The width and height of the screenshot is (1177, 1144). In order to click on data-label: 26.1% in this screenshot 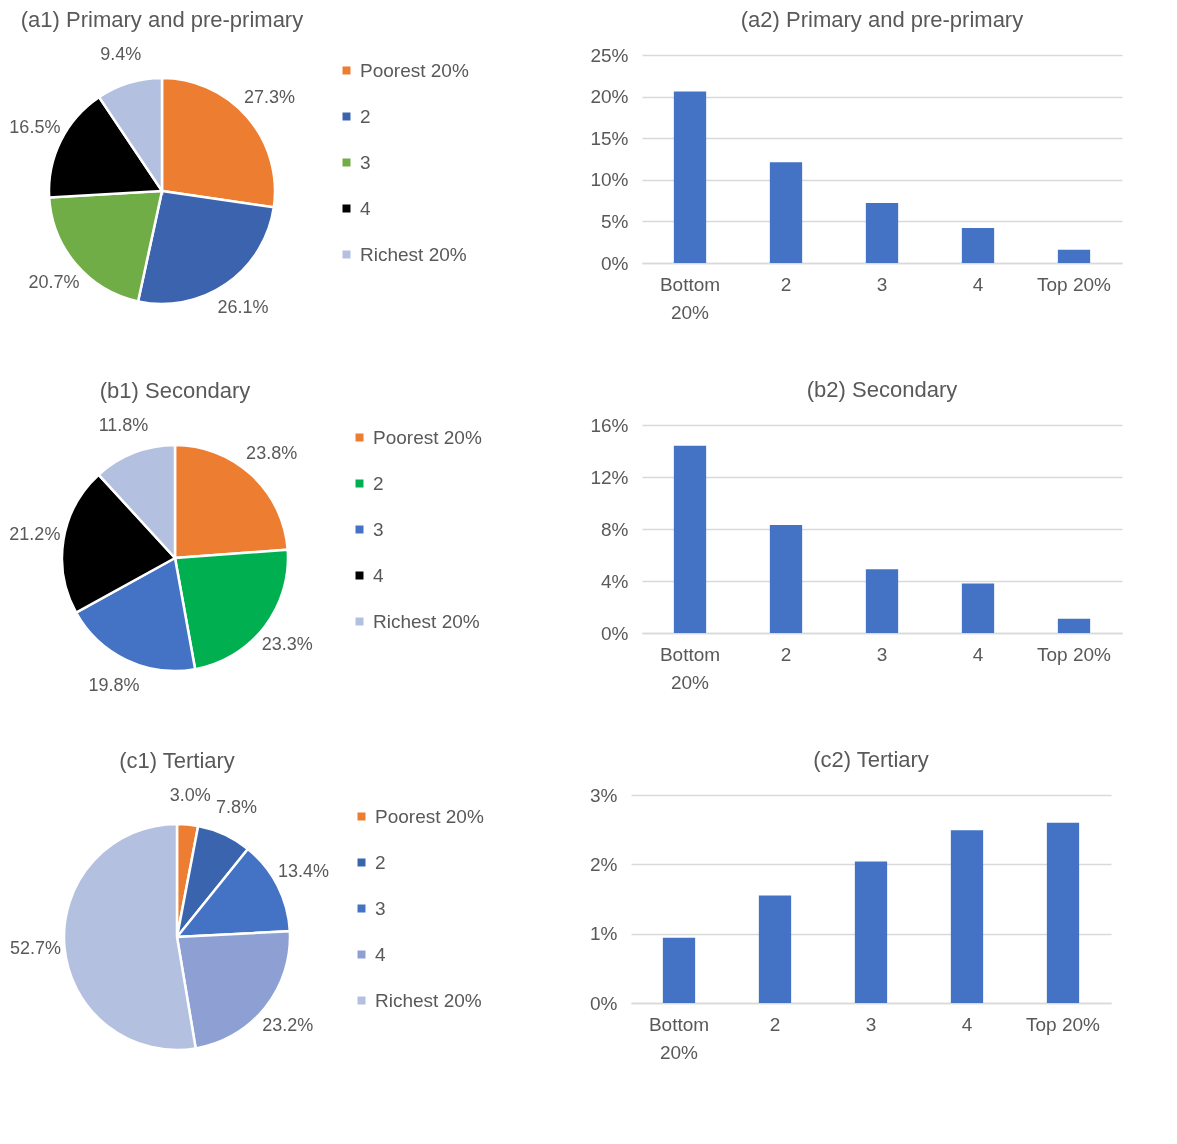, I will do `click(243, 306)`.